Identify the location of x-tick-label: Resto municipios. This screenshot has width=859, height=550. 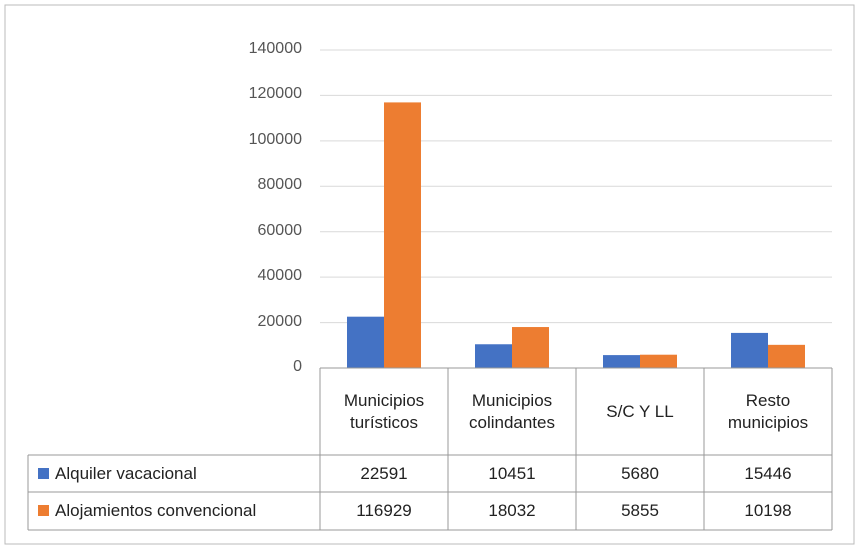
(768, 411).